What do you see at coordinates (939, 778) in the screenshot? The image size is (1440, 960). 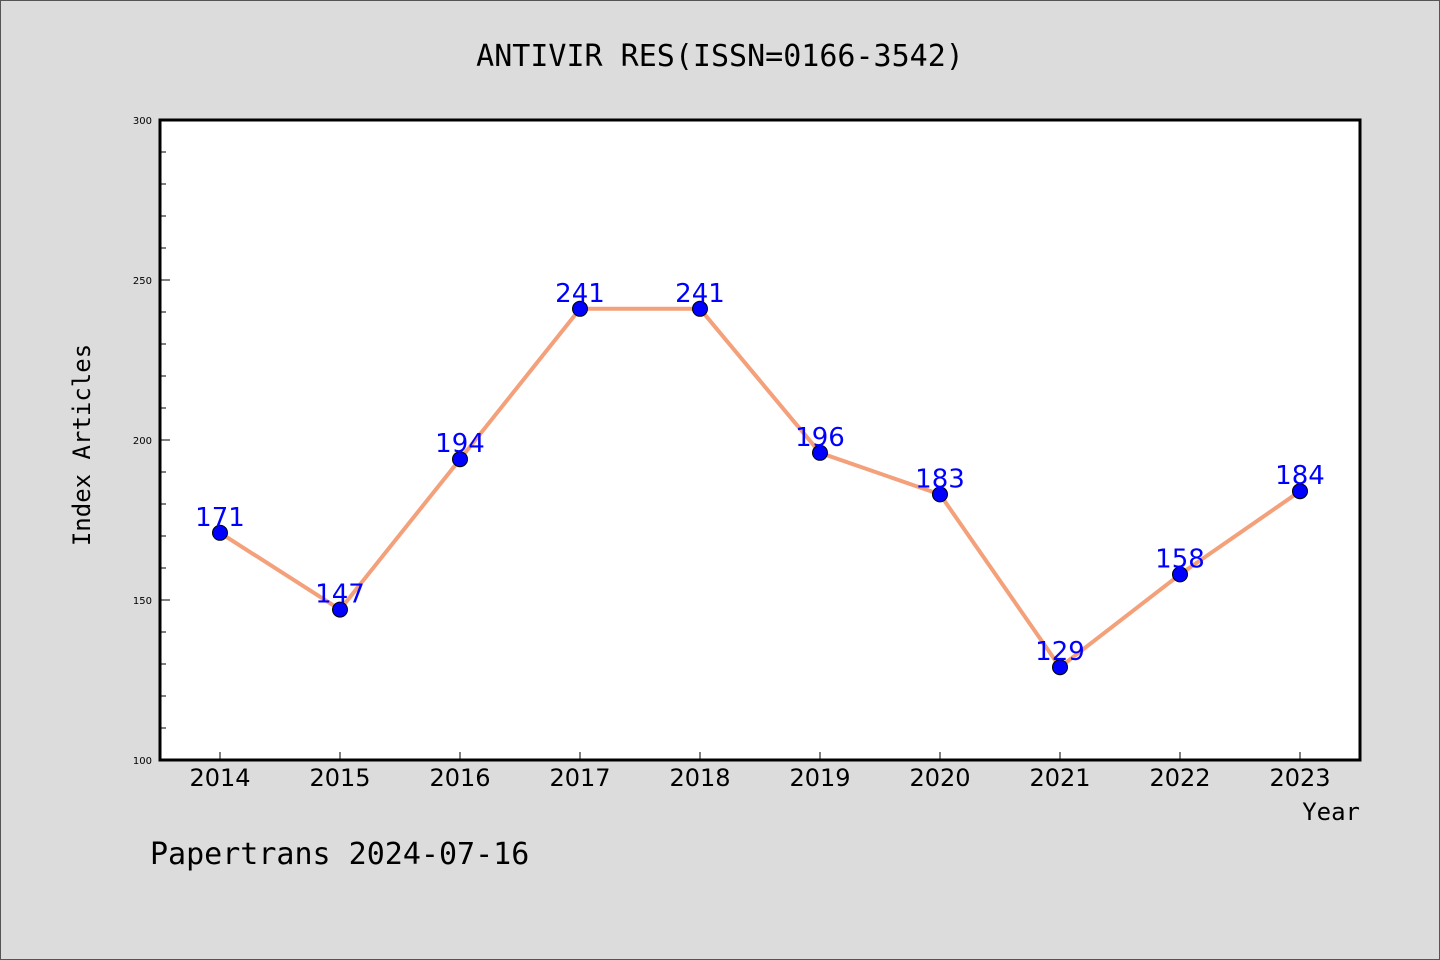 I see `x-tick-label: 2020` at bounding box center [939, 778].